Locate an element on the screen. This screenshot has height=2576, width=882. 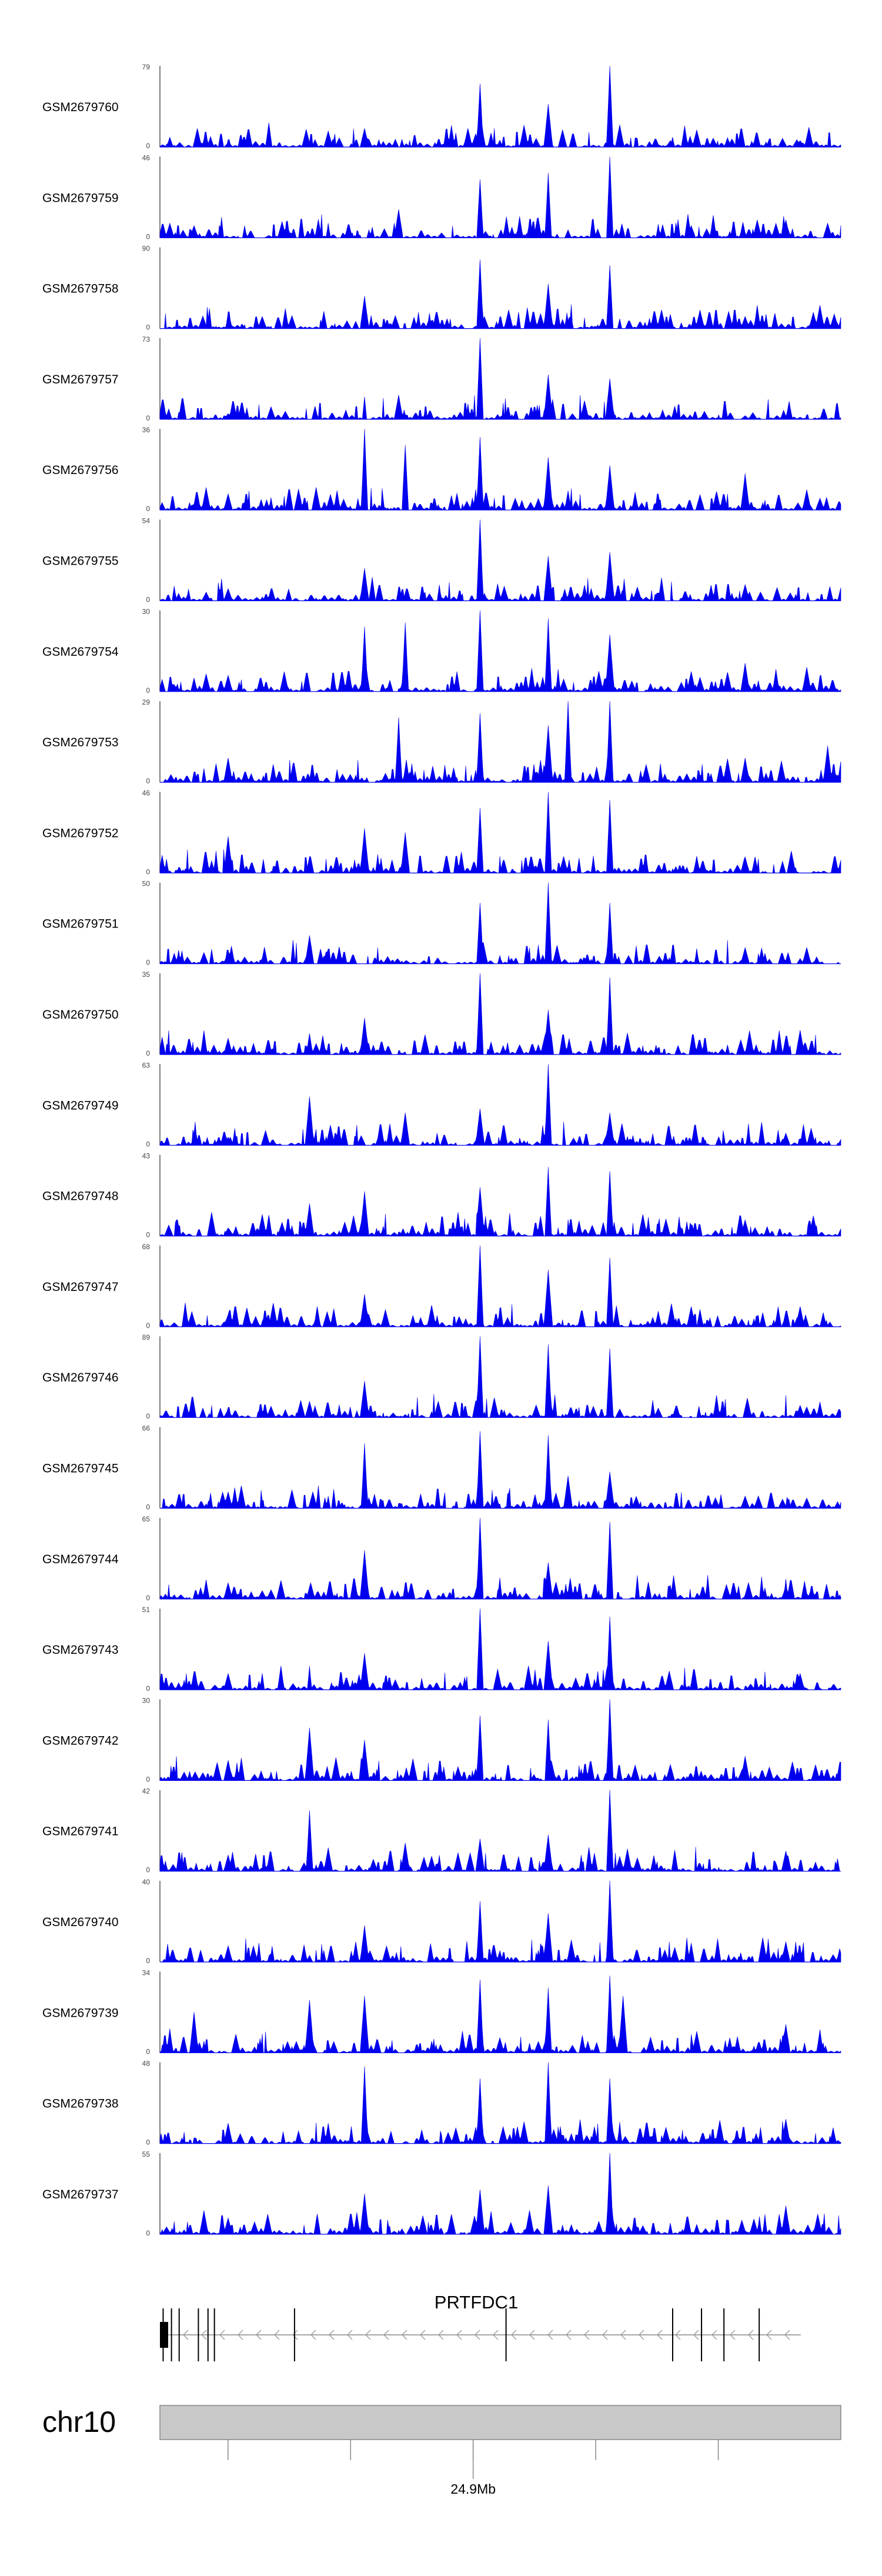
gene-utr-block is located at coordinates (164, 2335).